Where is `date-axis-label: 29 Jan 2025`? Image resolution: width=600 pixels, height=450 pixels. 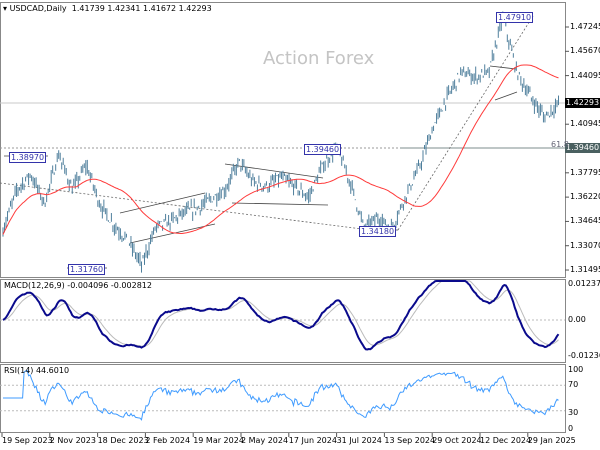
date-axis-label: 29 Jan 2025 is located at coordinates (551, 440).